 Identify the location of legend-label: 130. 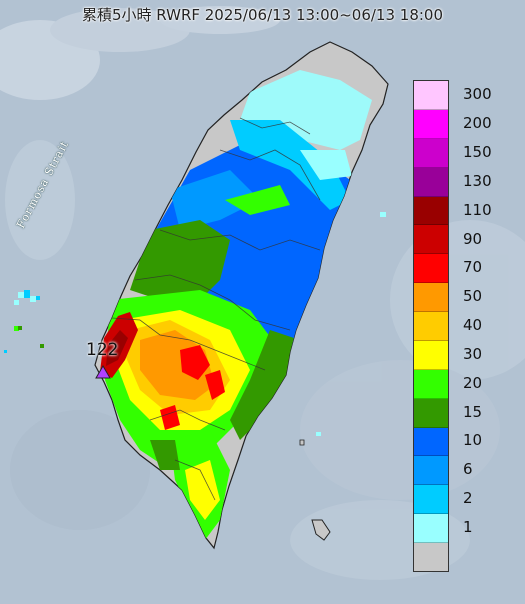
(477, 180).